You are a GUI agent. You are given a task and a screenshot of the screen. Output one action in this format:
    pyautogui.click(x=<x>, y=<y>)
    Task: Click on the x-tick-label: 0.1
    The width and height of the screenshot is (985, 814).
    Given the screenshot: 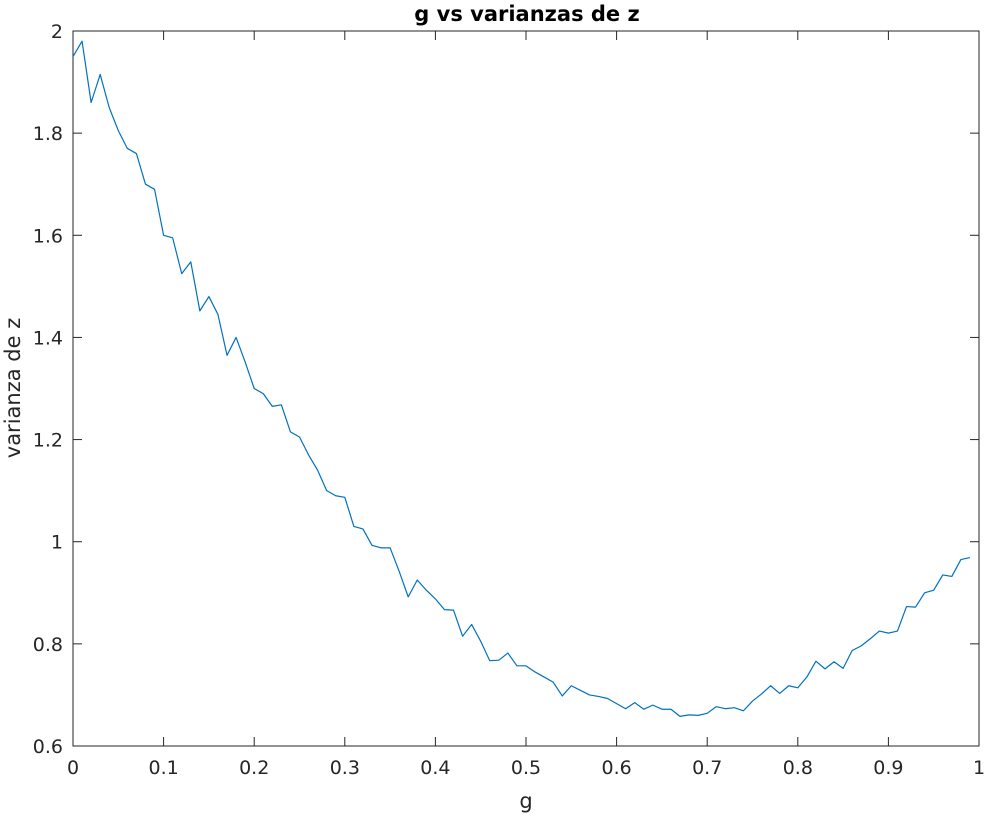 What is the action you would take?
    pyautogui.click(x=163, y=768)
    